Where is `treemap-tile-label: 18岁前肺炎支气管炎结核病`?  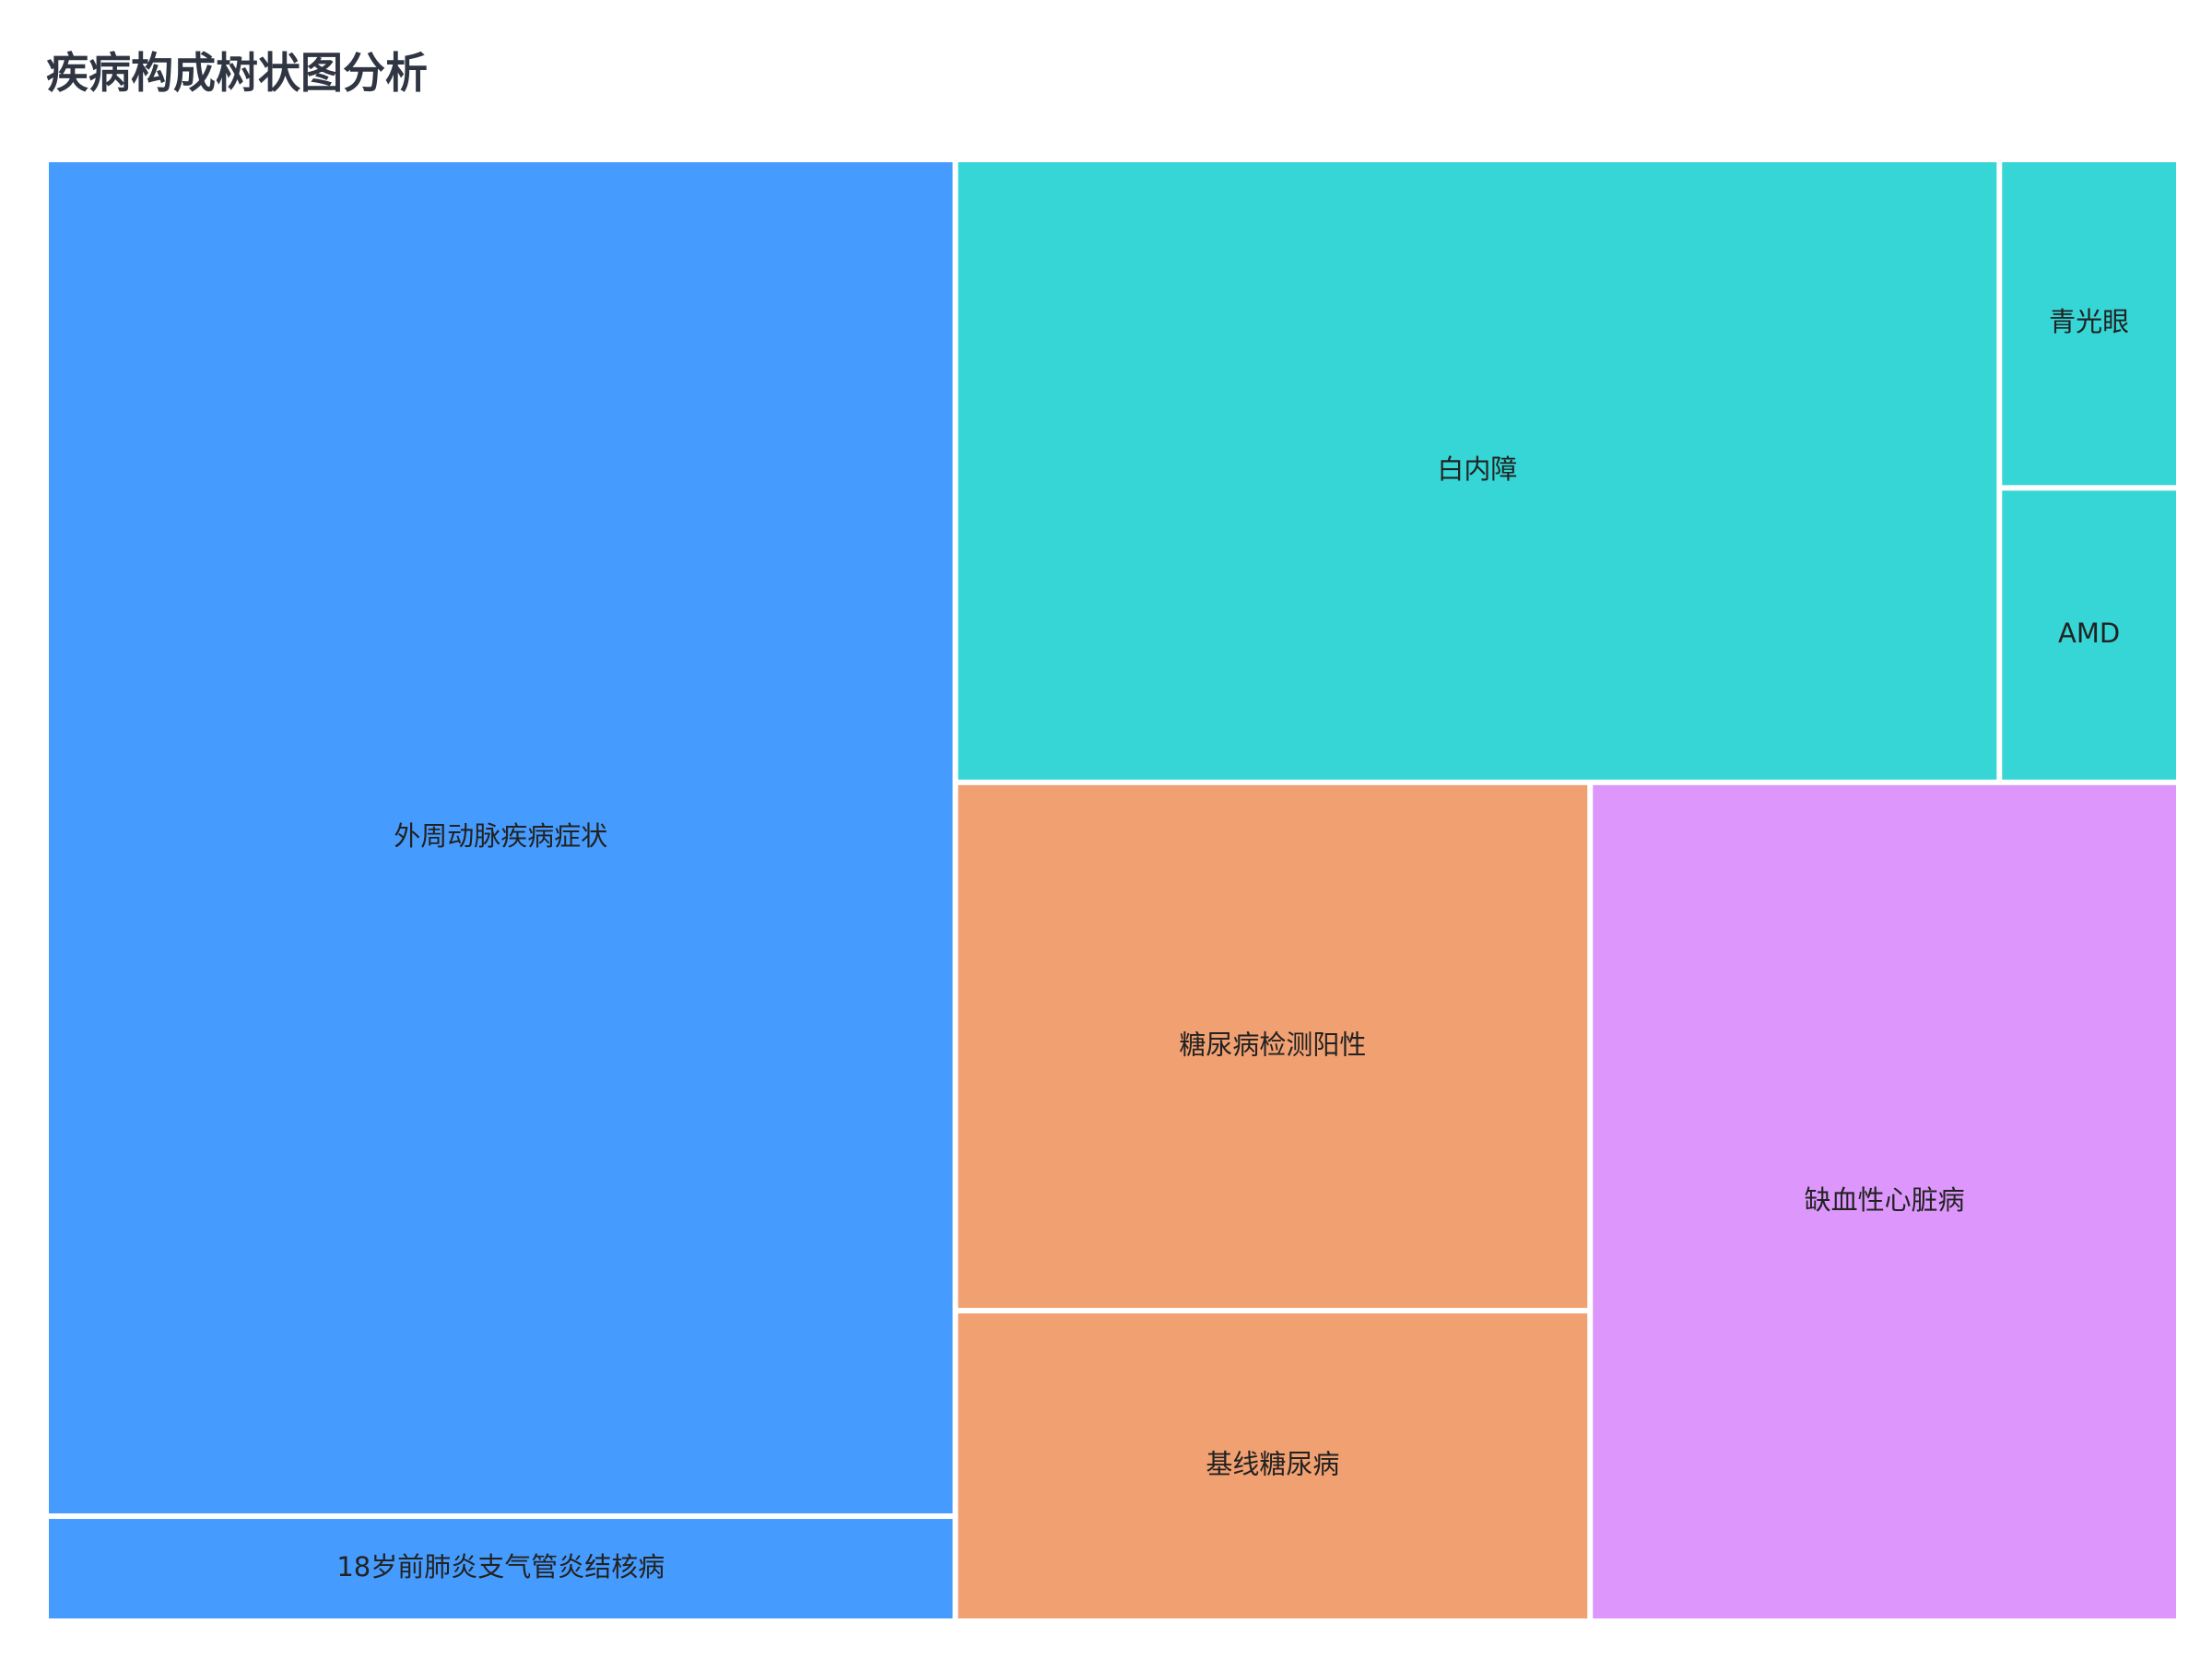 treemap-tile-label: 18岁前肺炎支气管炎结核病 is located at coordinates (500, 1567).